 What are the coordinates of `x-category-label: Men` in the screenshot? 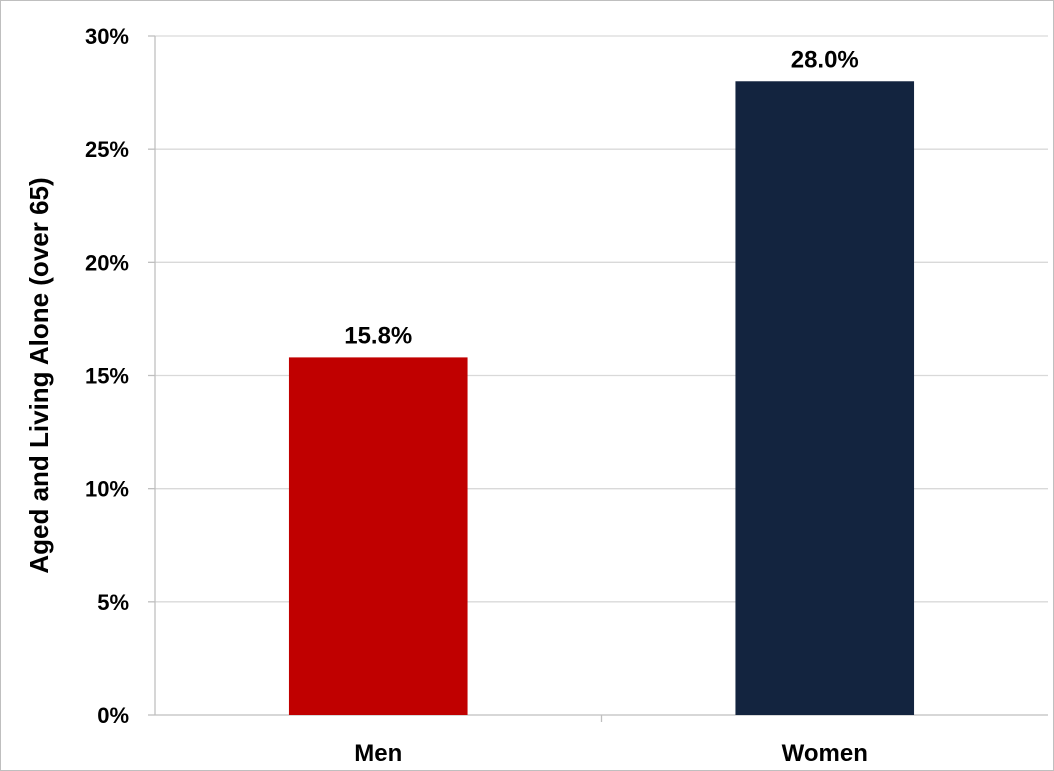 It's located at (378, 753).